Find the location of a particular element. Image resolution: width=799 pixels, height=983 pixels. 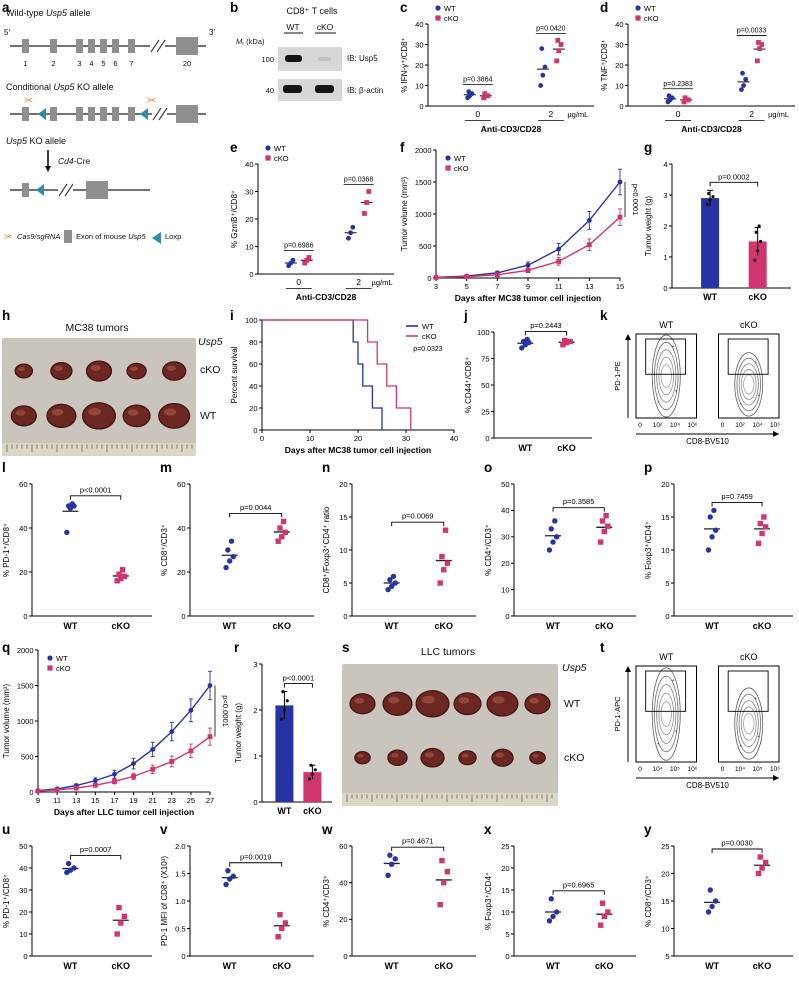

svg-text: 60 is located at coordinates (253, 364).